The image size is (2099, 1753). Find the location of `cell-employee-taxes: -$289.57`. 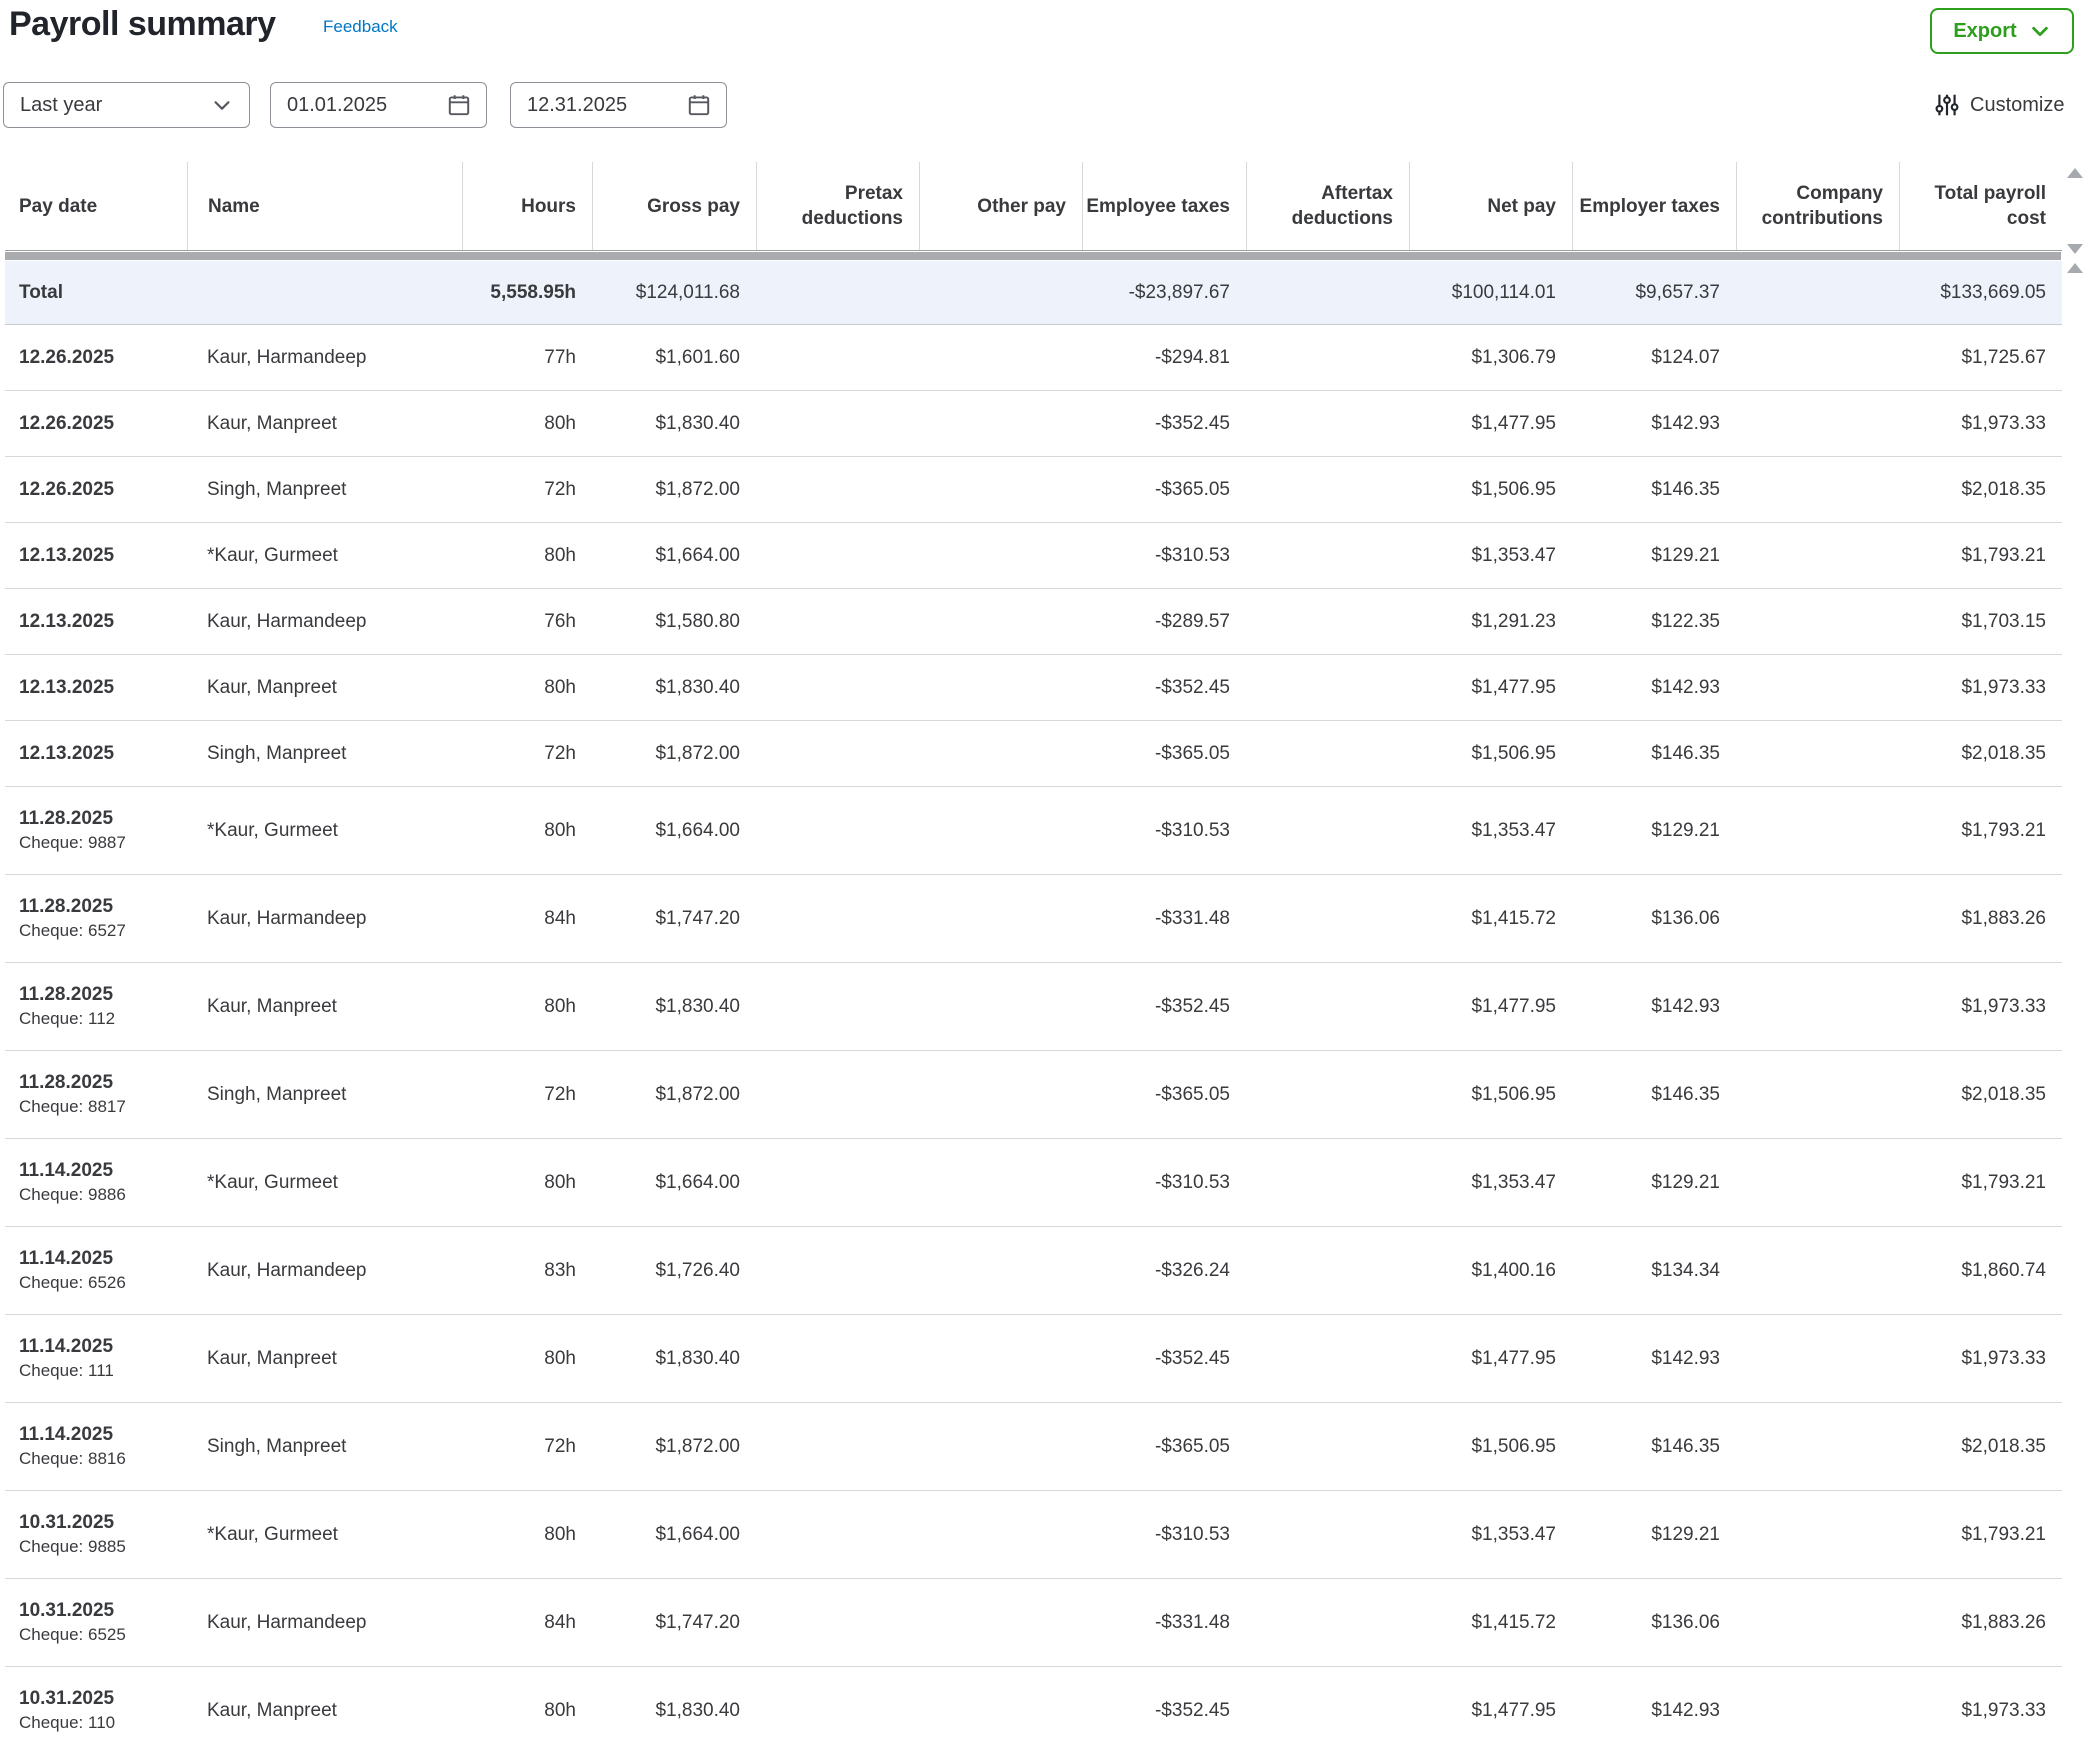

cell-employee-taxes: -$289.57 is located at coordinates (1192, 621).